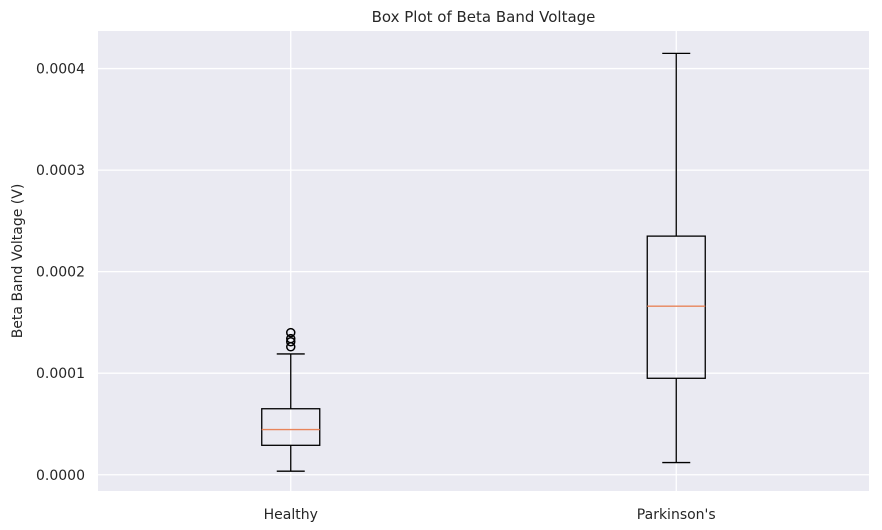 Image resolution: width=882 pixels, height=530 pixels. I want to click on y-tick-label: 0.0004, so click(60, 70).